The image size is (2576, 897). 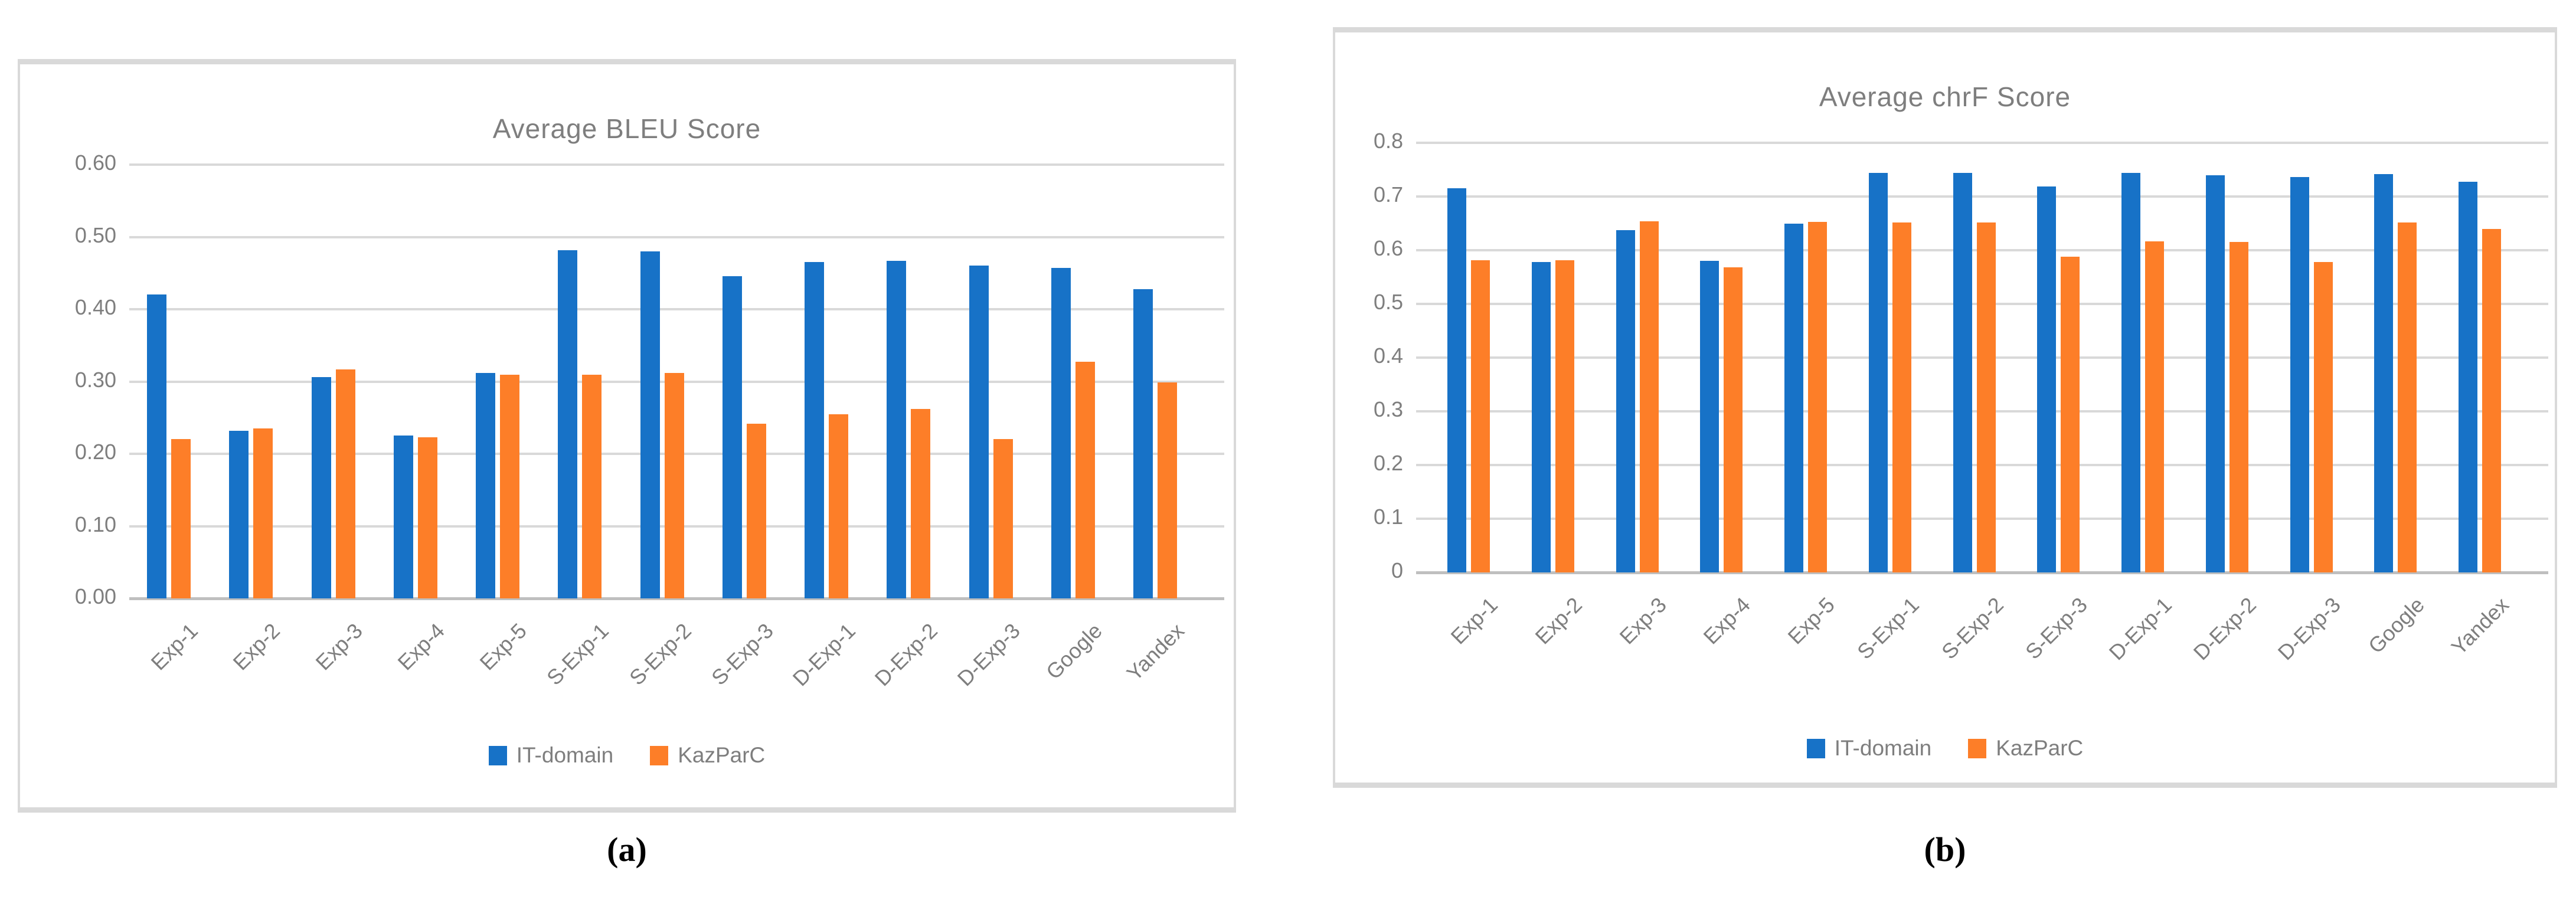 What do you see at coordinates (1388, 409) in the screenshot?
I see `y-tick-label: 0.3` at bounding box center [1388, 409].